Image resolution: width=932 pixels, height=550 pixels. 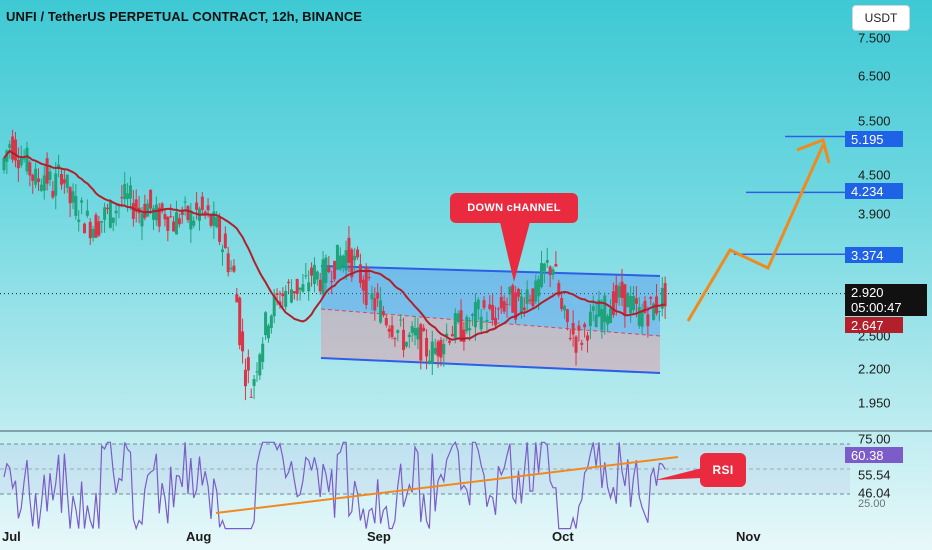 What do you see at coordinates (876, 307) in the screenshot?
I see `bar-countdown: 05:00:47` at bounding box center [876, 307].